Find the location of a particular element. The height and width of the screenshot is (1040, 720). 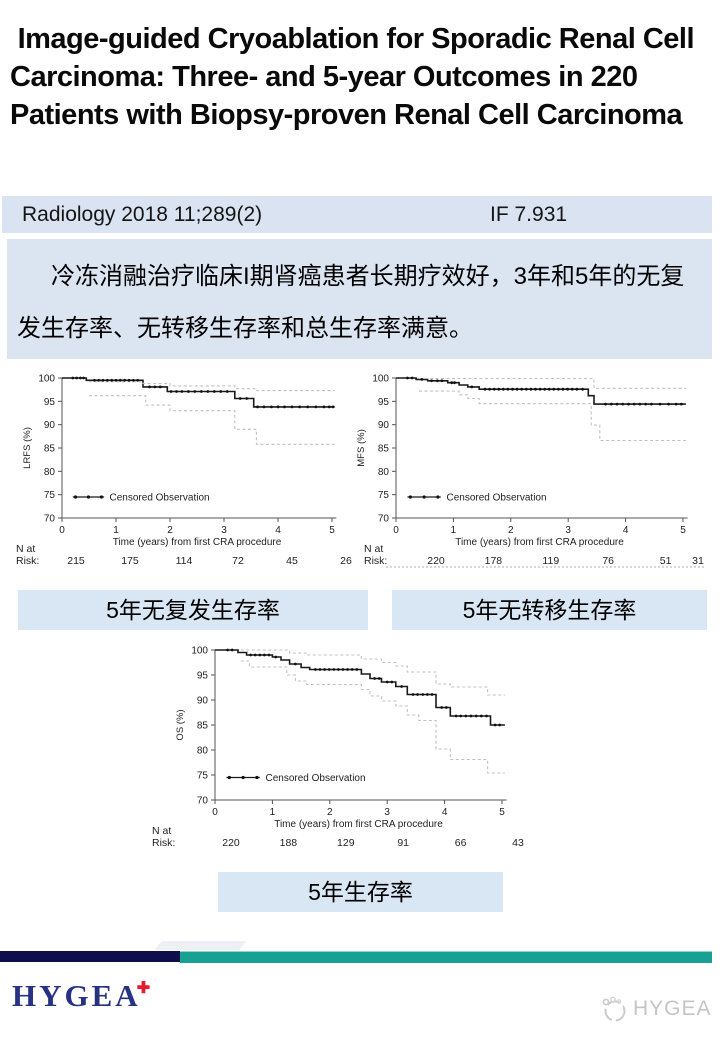

svg-text: 76 is located at coordinates (608, 561).